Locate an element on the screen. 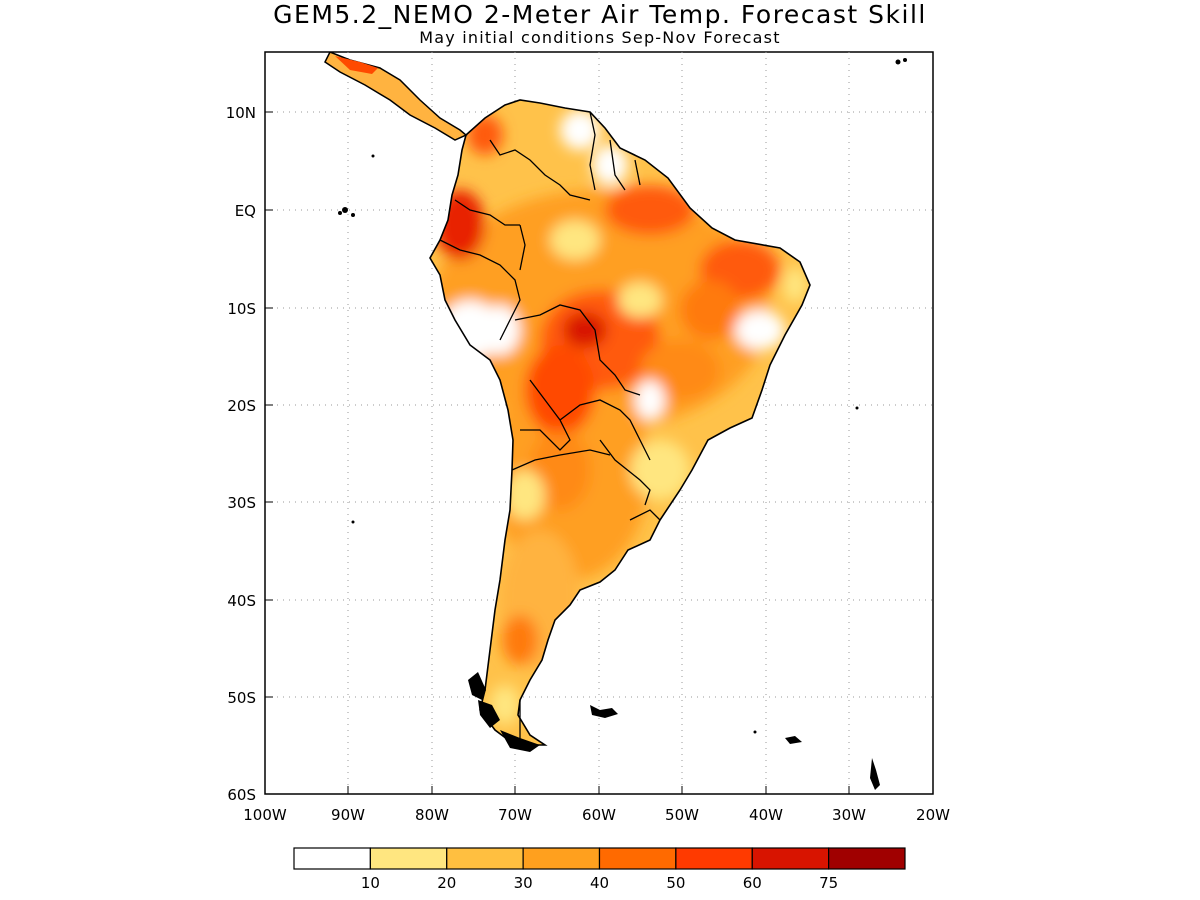 This screenshot has width=1200, height=900. colorbar-label: 30 is located at coordinates (523, 883).